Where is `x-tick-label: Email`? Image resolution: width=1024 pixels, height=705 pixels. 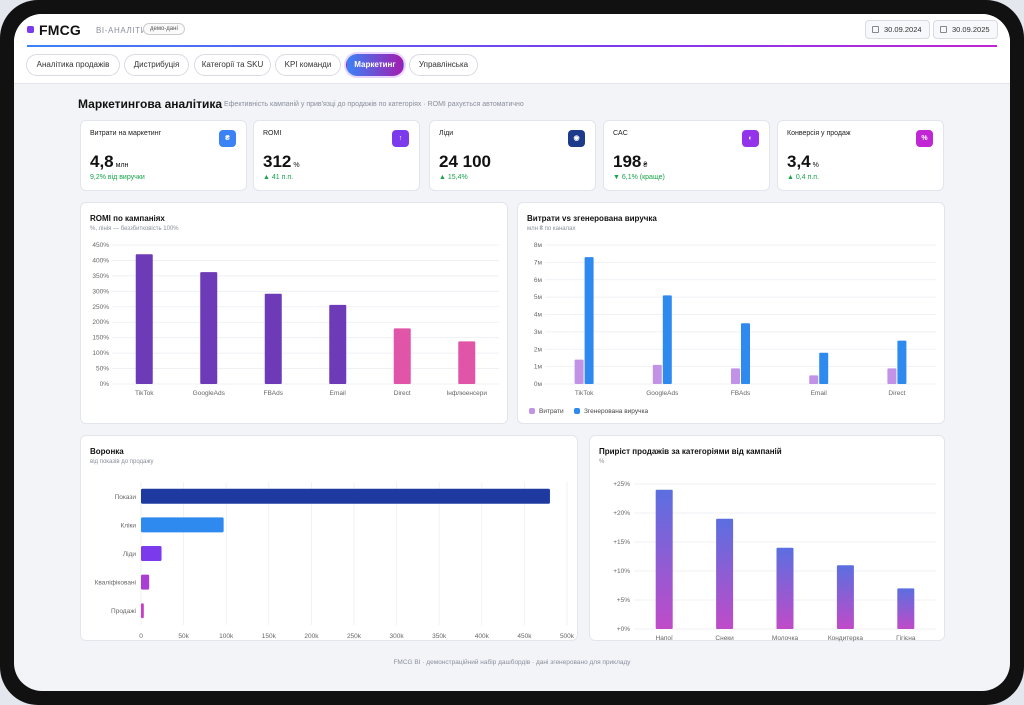
x-tick-label: Email is located at coordinates (338, 393).